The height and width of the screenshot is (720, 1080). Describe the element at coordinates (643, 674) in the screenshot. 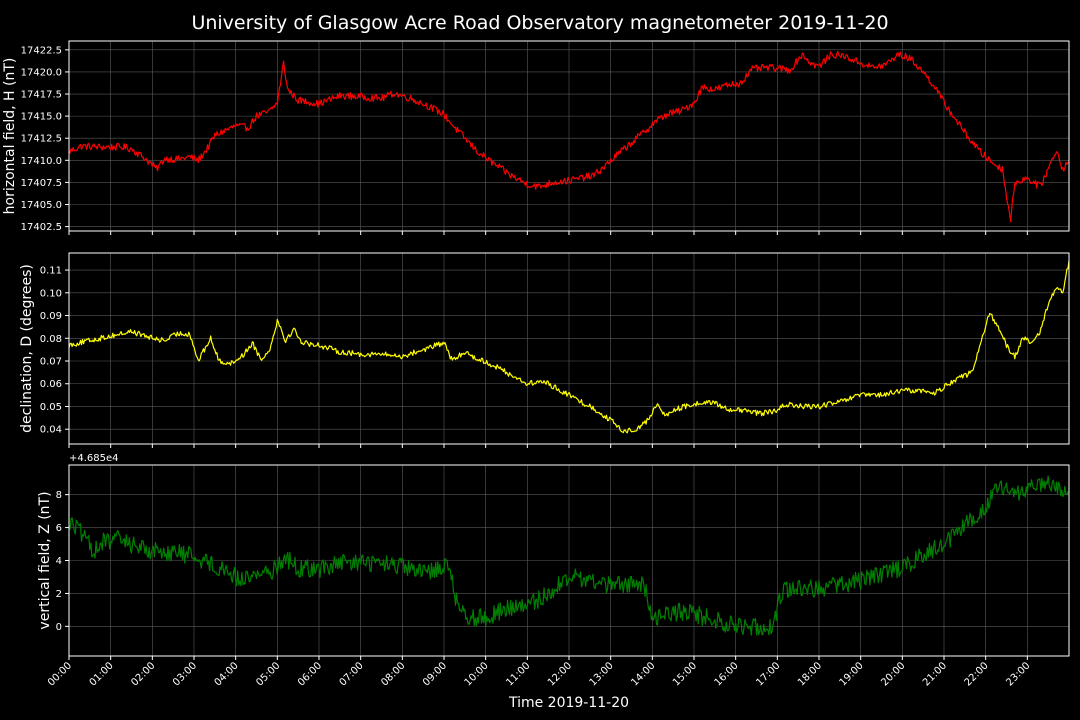

I see `x-tick-label: 14:00` at that location.